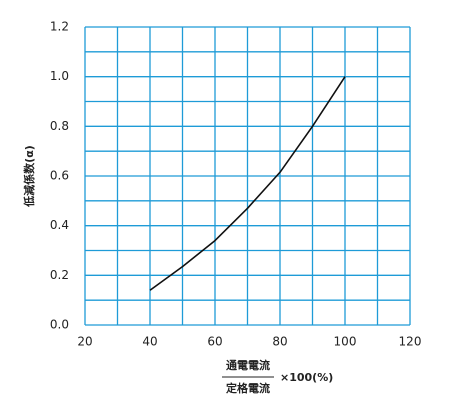 This screenshot has width=450, height=410. What do you see at coordinates (59, 176) in the screenshot?
I see `y-tick-label: 0.6` at bounding box center [59, 176].